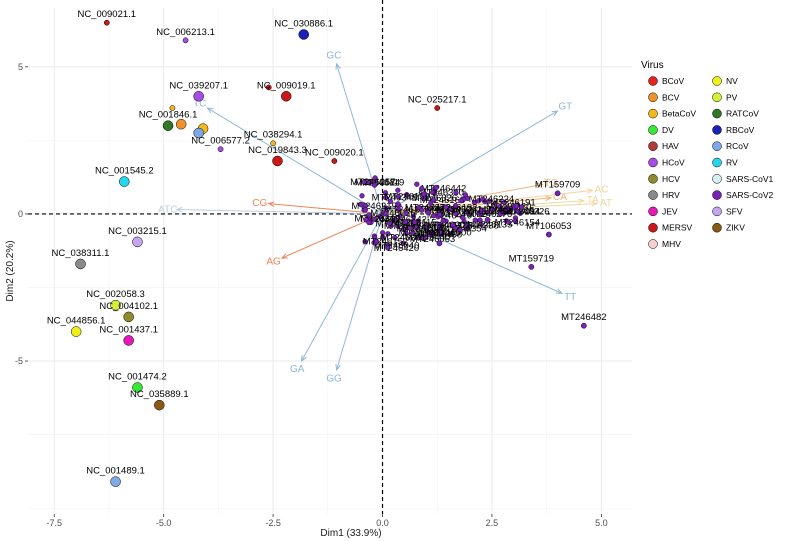 The image size is (790, 541). I want to click on variable-arrow-at, so click(490, 209).